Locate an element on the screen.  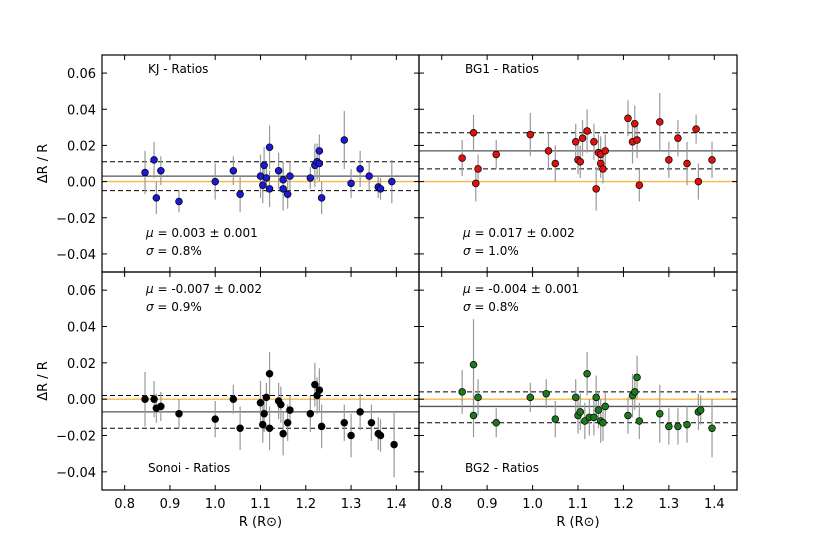
panel-title: BG1 - Ratios is located at coordinates (502, 69).